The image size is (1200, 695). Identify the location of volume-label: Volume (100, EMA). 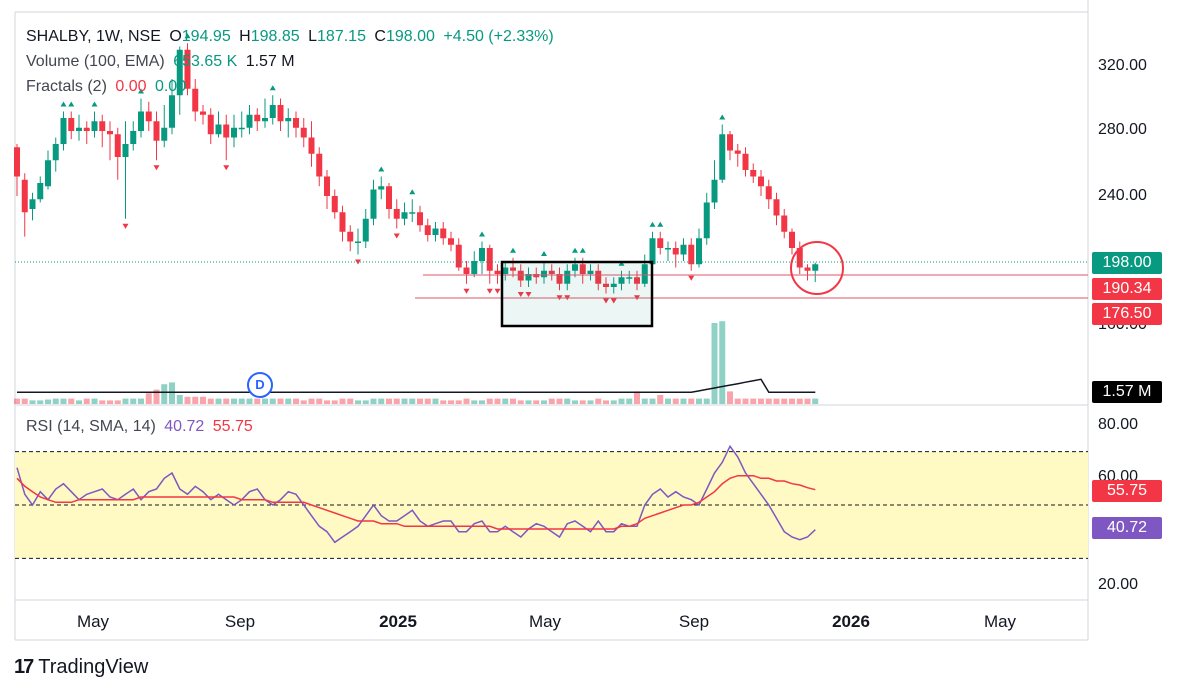
(95, 61).